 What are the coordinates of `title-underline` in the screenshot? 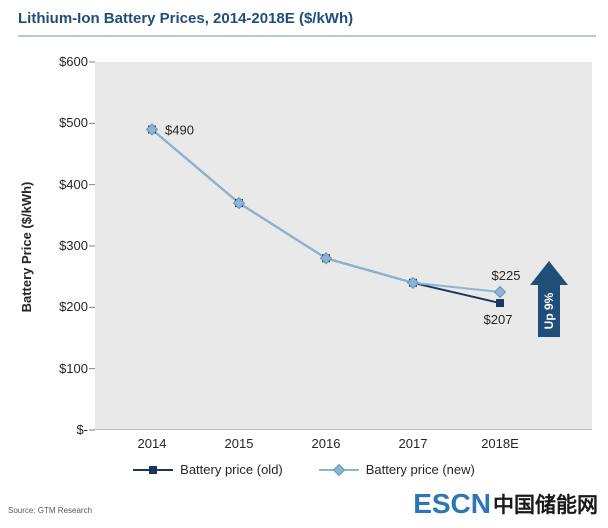 It's located at (307, 36).